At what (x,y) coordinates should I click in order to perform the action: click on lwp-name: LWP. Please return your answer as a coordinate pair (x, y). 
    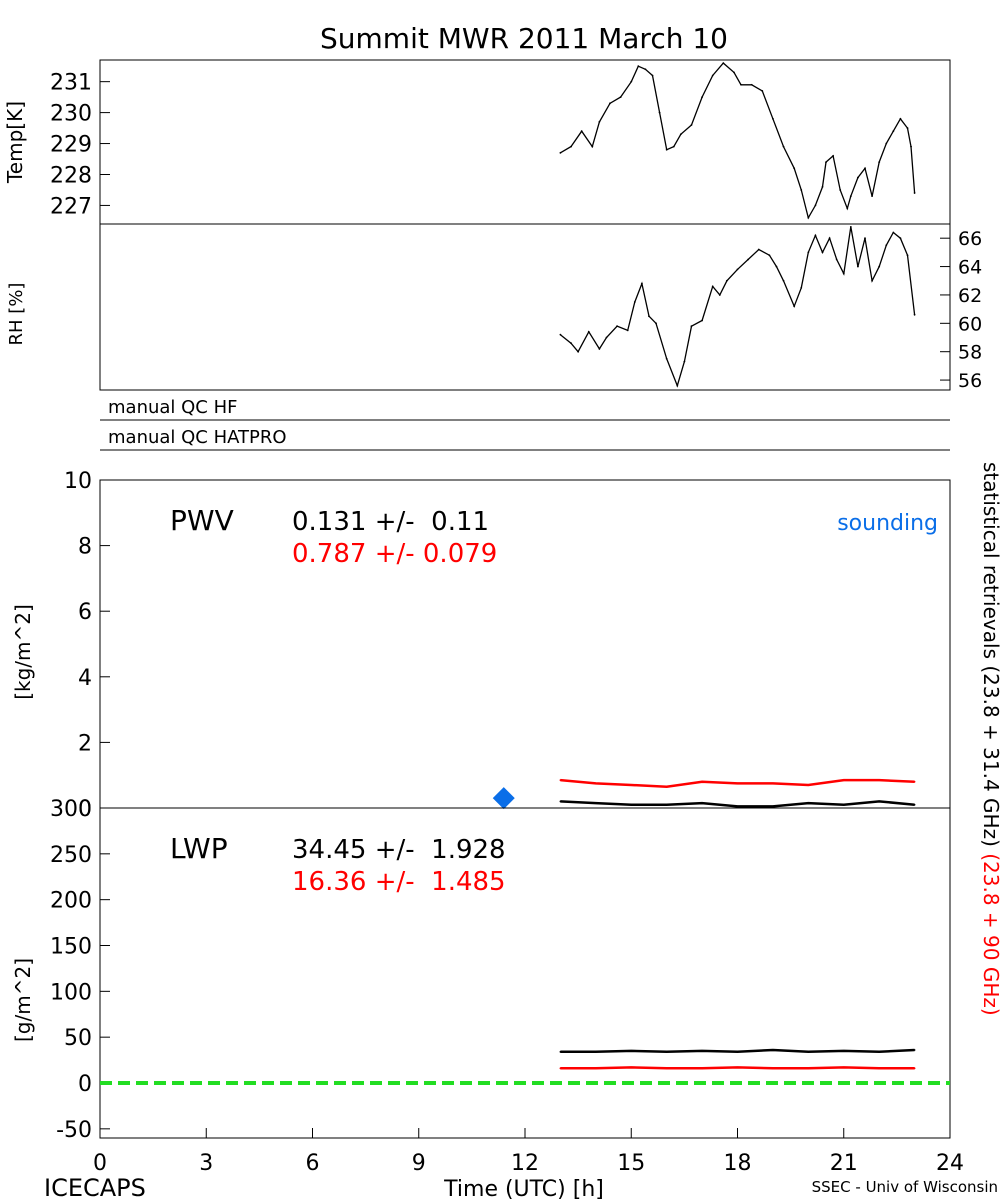
    Looking at the image, I should click on (199, 848).